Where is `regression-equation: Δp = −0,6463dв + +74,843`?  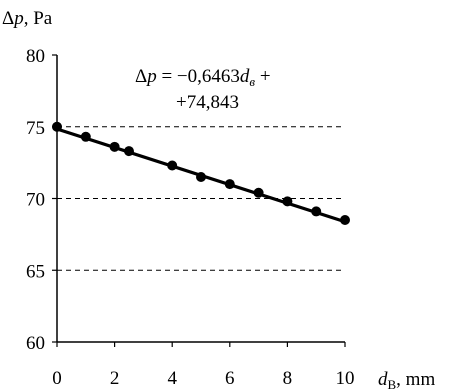
regression-equation: Δp = −0,6463dв + +74,843 is located at coordinates (203, 89).